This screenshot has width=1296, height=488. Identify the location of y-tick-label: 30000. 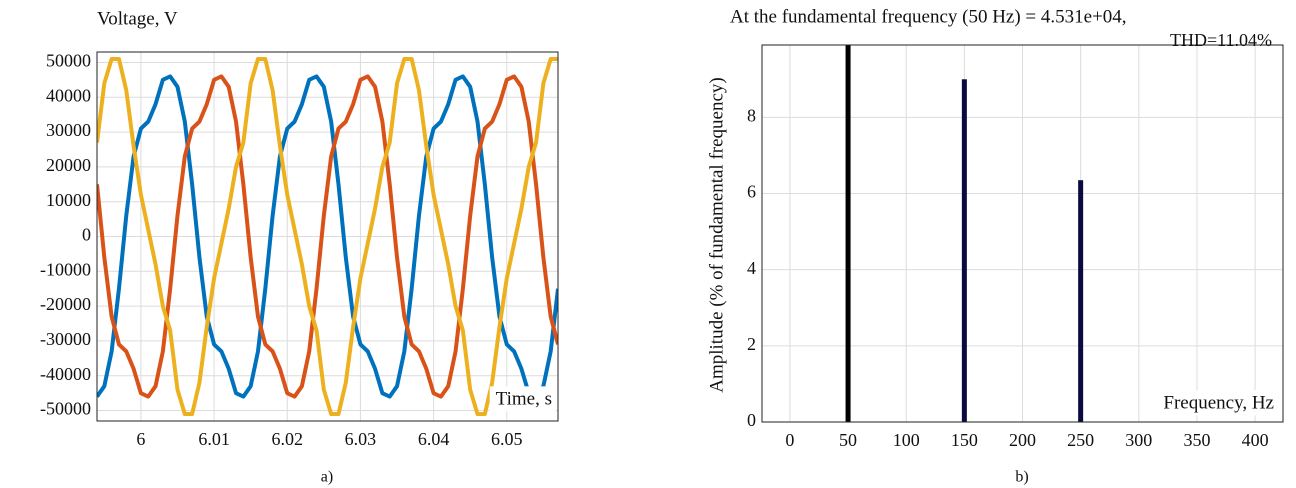
(68, 130).